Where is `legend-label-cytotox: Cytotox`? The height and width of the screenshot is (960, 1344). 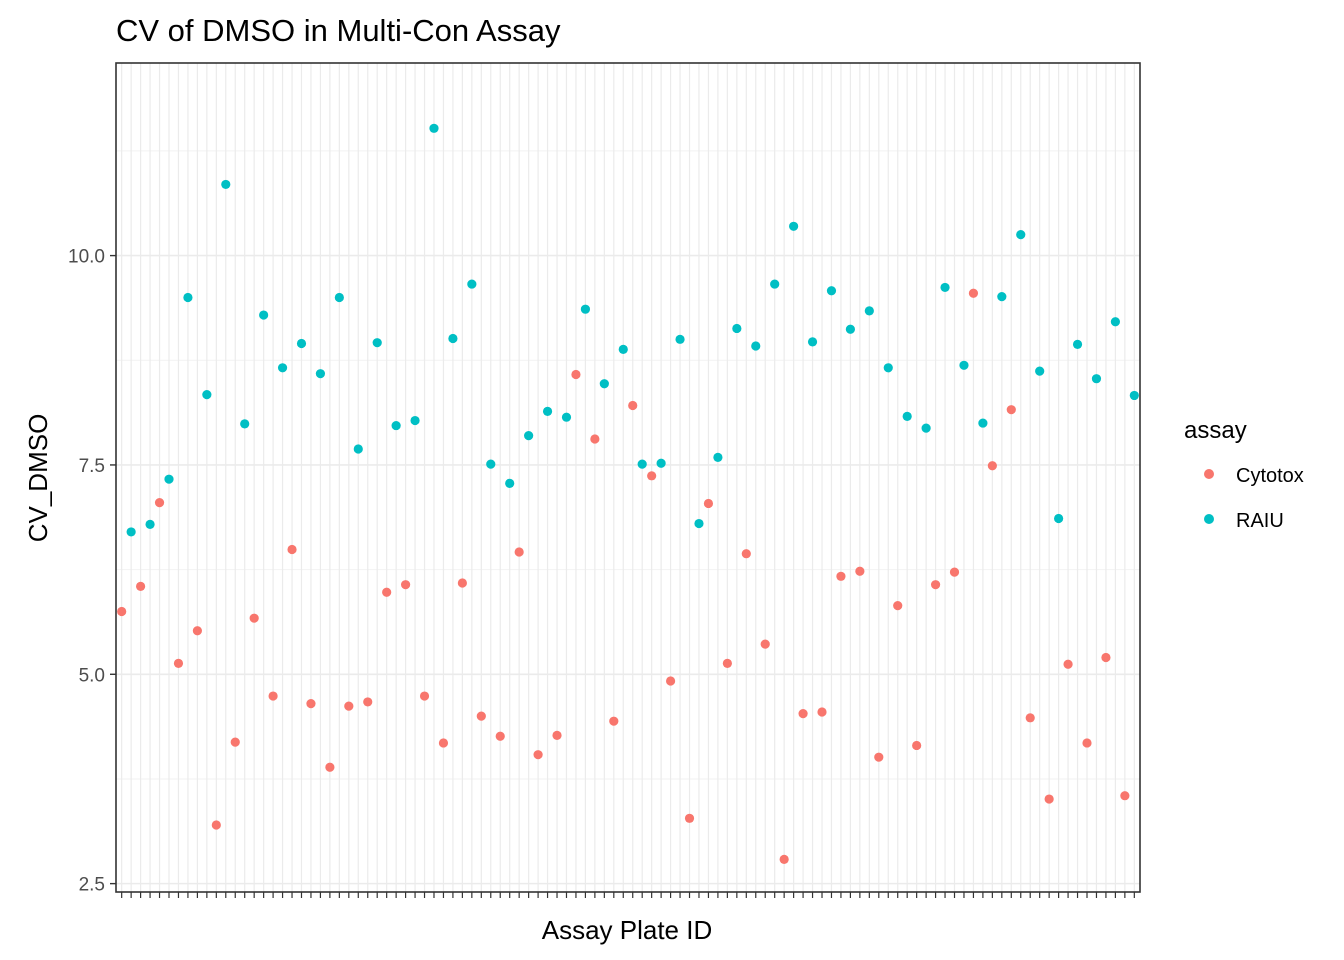 legend-label-cytotox: Cytotox is located at coordinates (1270, 476).